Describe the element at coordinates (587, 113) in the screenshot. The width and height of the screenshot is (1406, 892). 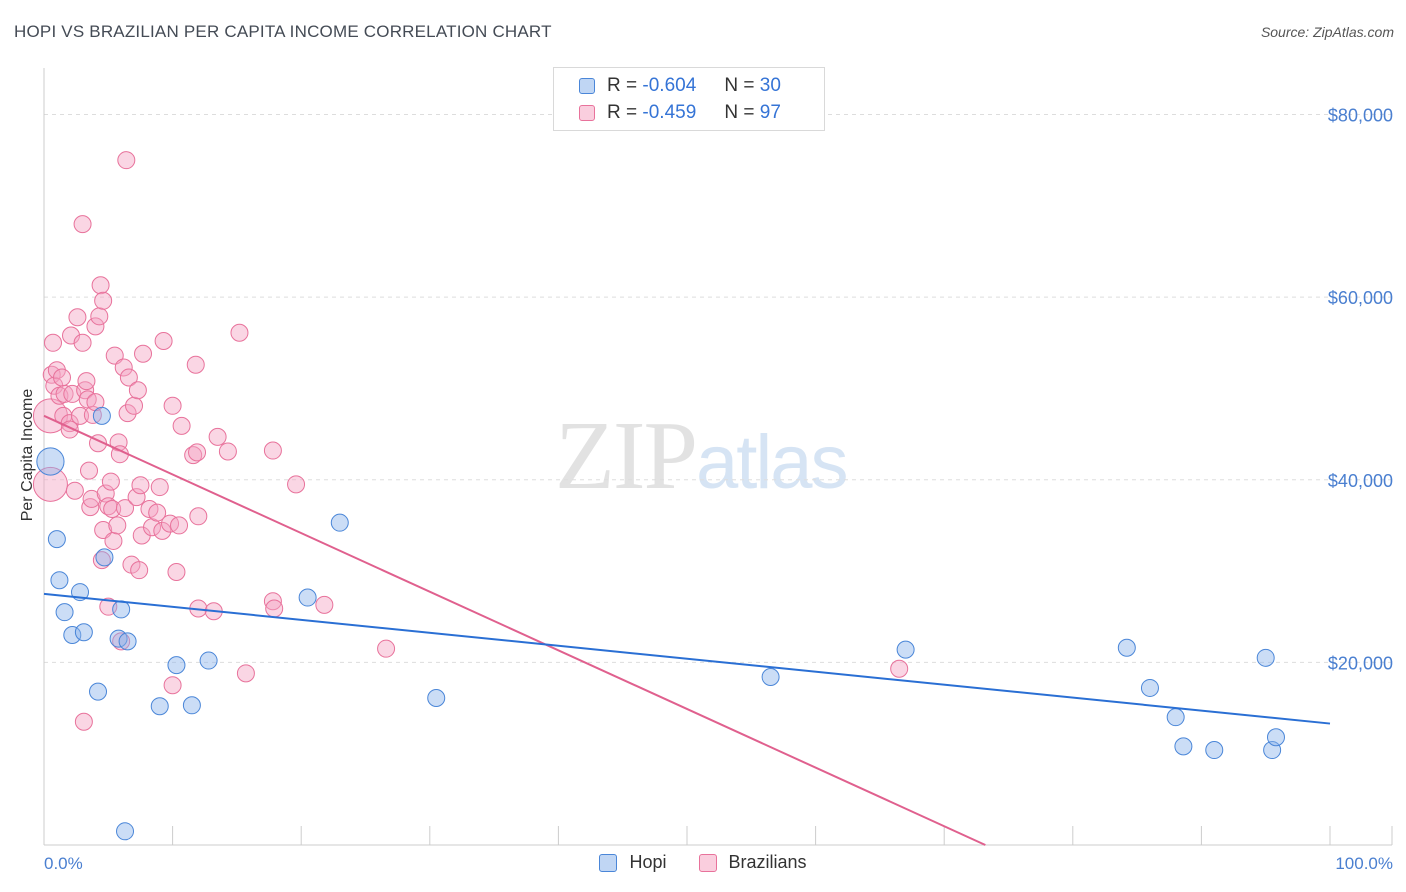
I see `brazil-swatch` at that location.